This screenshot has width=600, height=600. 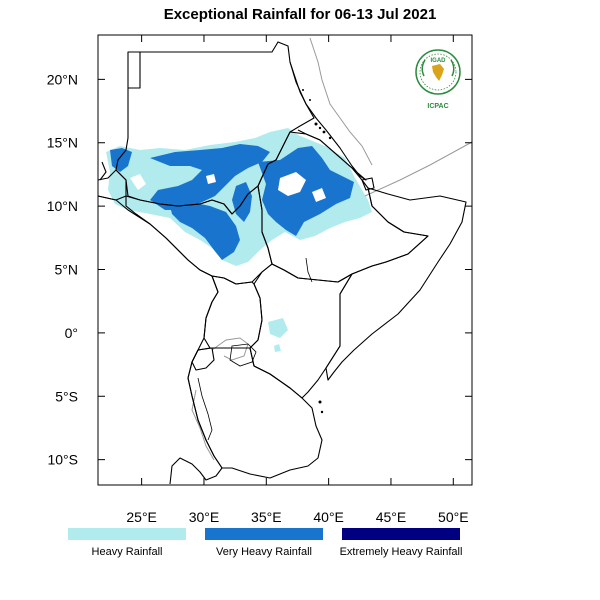 I want to click on y-tick-label: 5°N, so click(x=67, y=270).